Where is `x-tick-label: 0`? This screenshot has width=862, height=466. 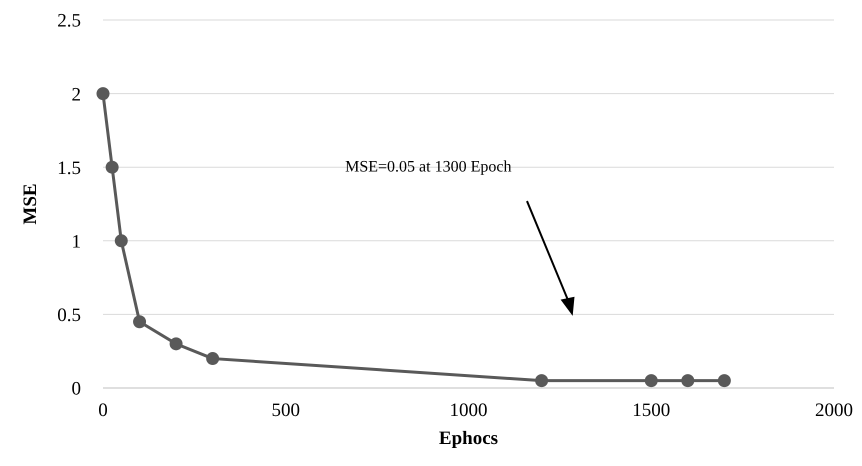 x-tick-label: 0 is located at coordinates (103, 410).